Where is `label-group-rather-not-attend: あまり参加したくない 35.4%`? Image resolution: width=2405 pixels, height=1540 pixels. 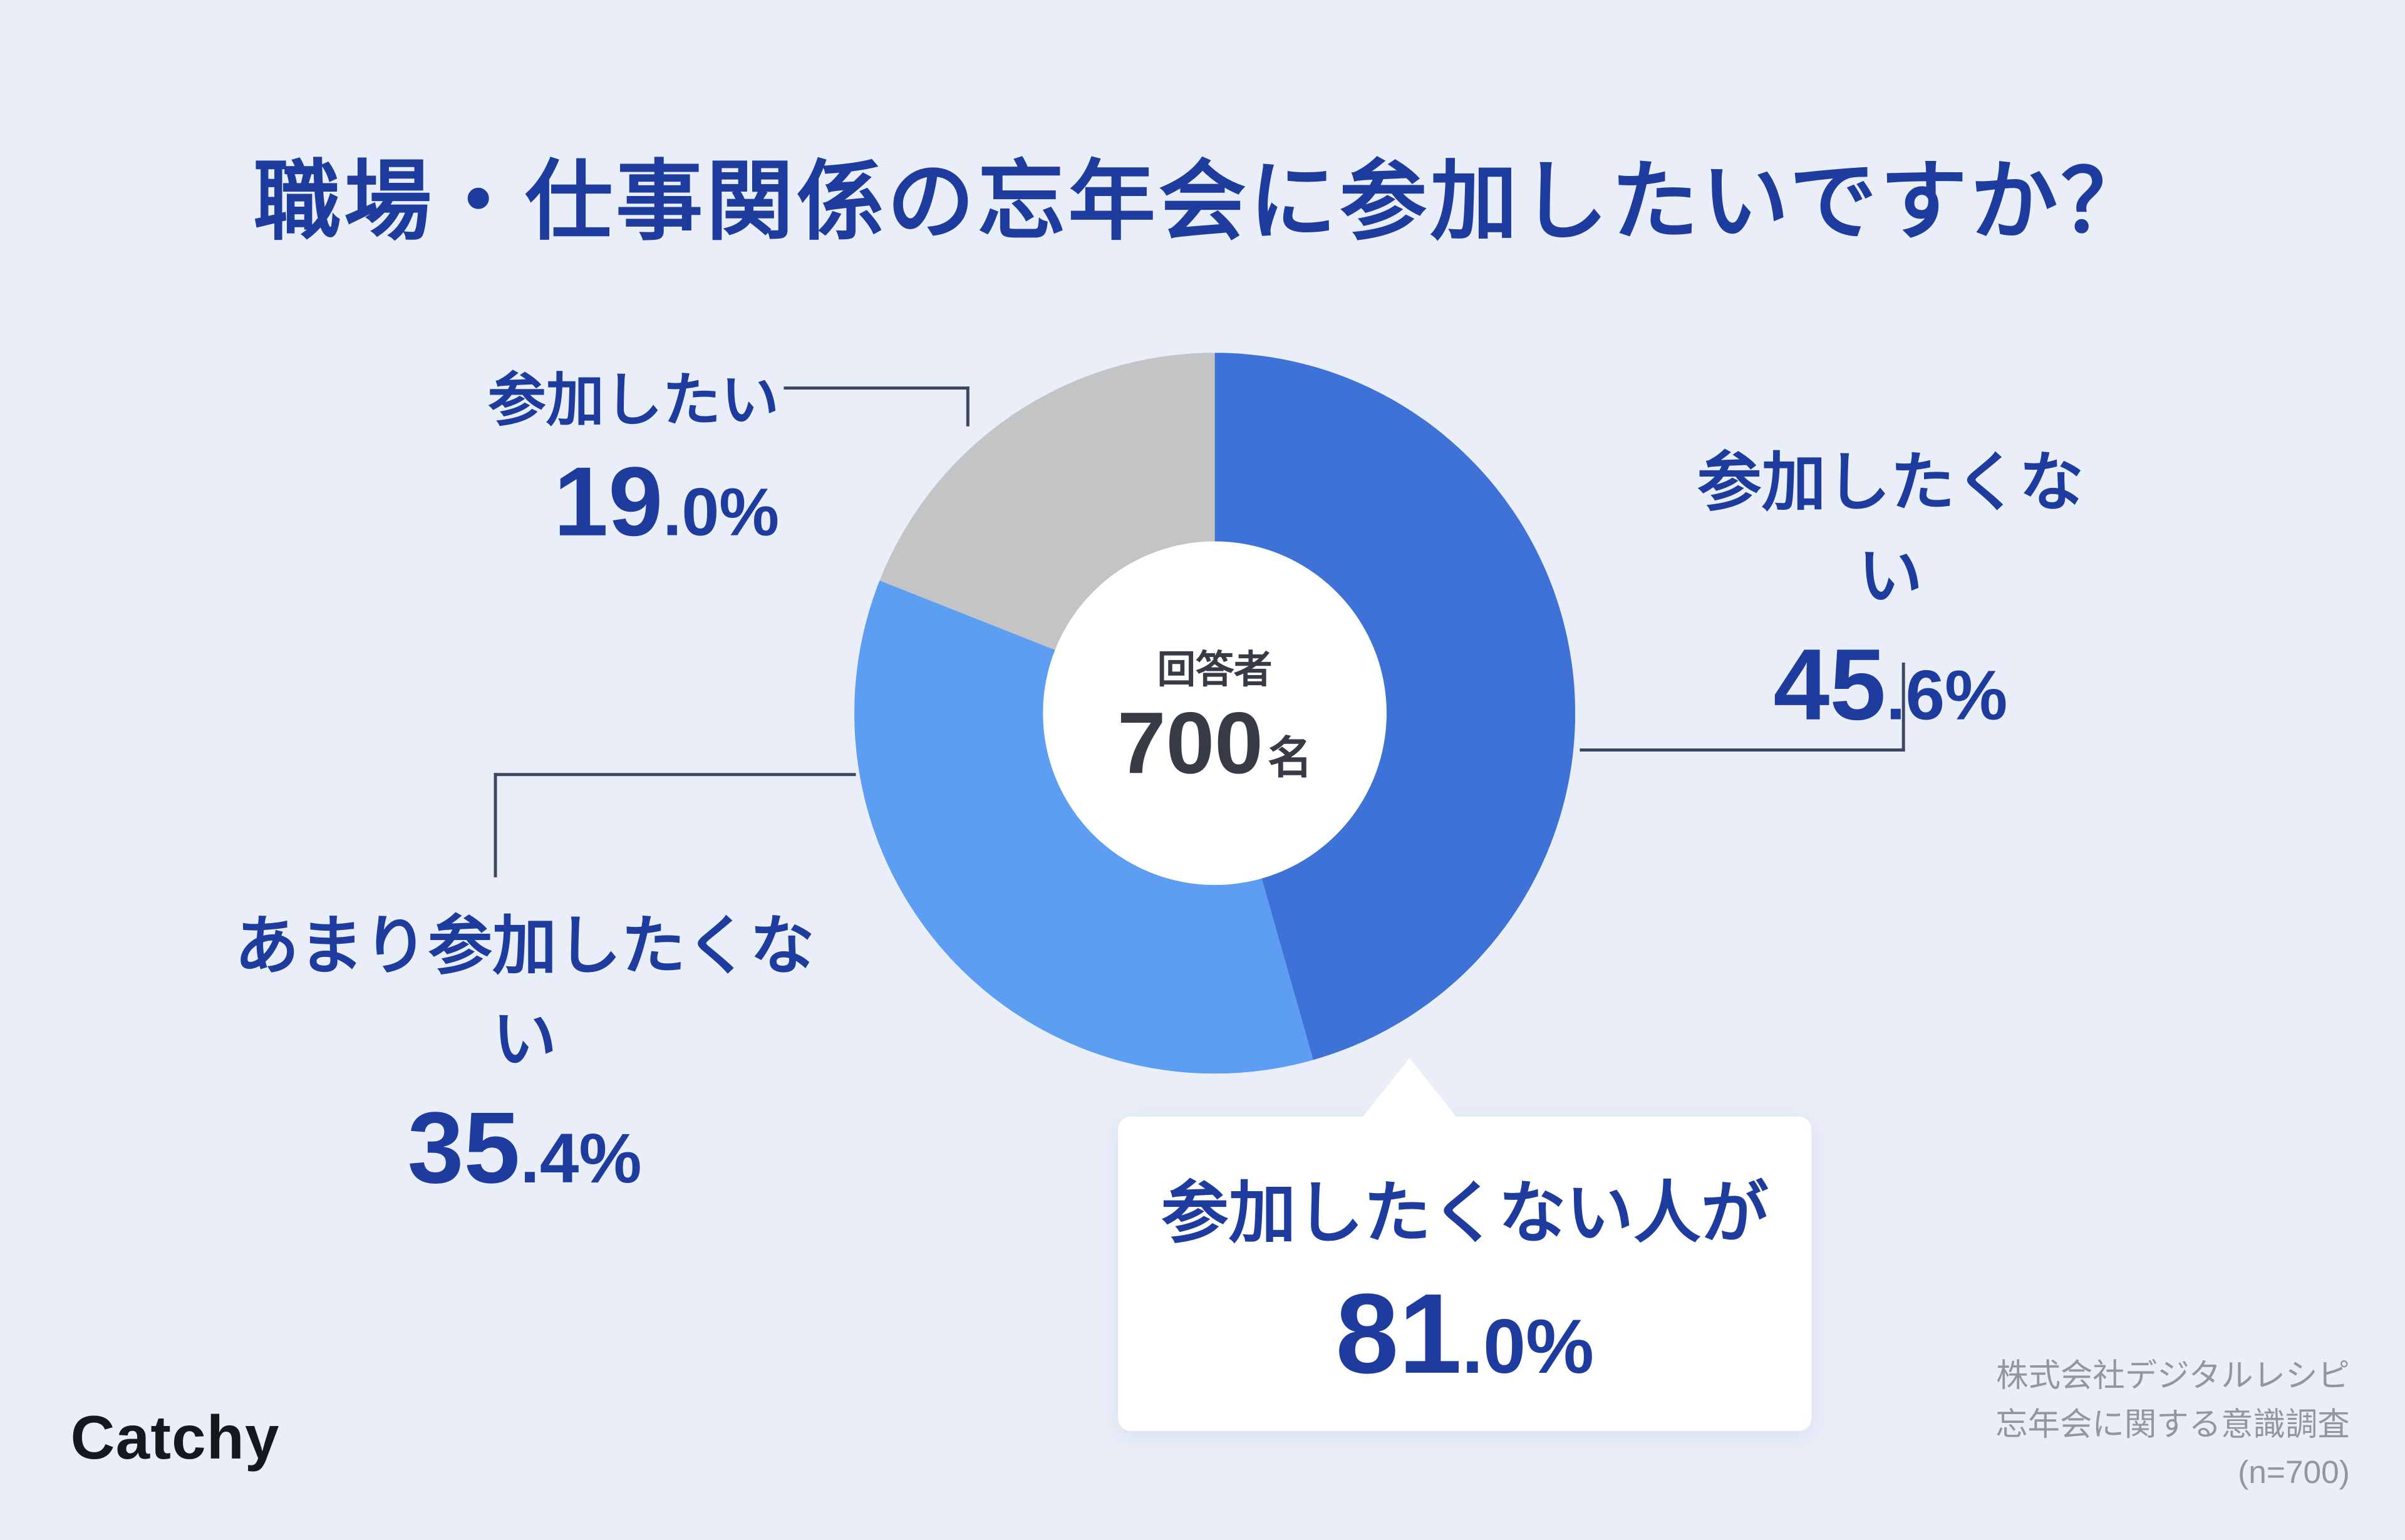
label-group-rather-not-attend: あまり参加したくない 35.4% is located at coordinates (525, 1046).